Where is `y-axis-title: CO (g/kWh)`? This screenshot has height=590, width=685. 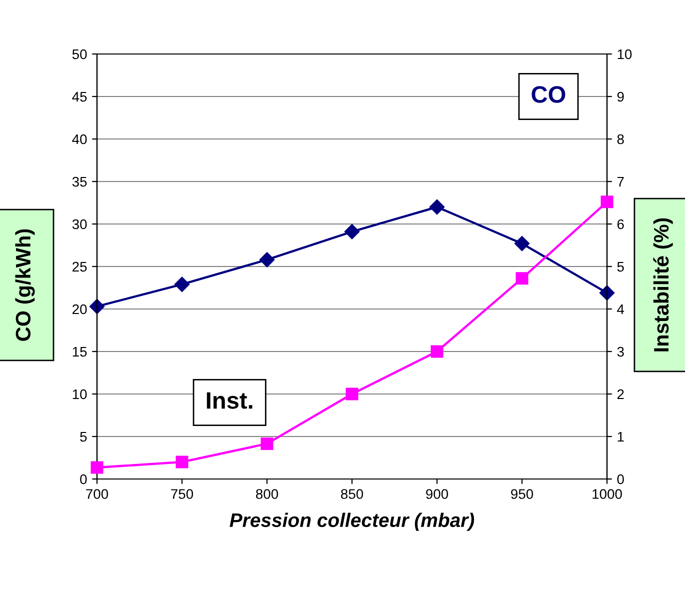 y-axis-title: CO (g/kWh) is located at coordinates (25, 285).